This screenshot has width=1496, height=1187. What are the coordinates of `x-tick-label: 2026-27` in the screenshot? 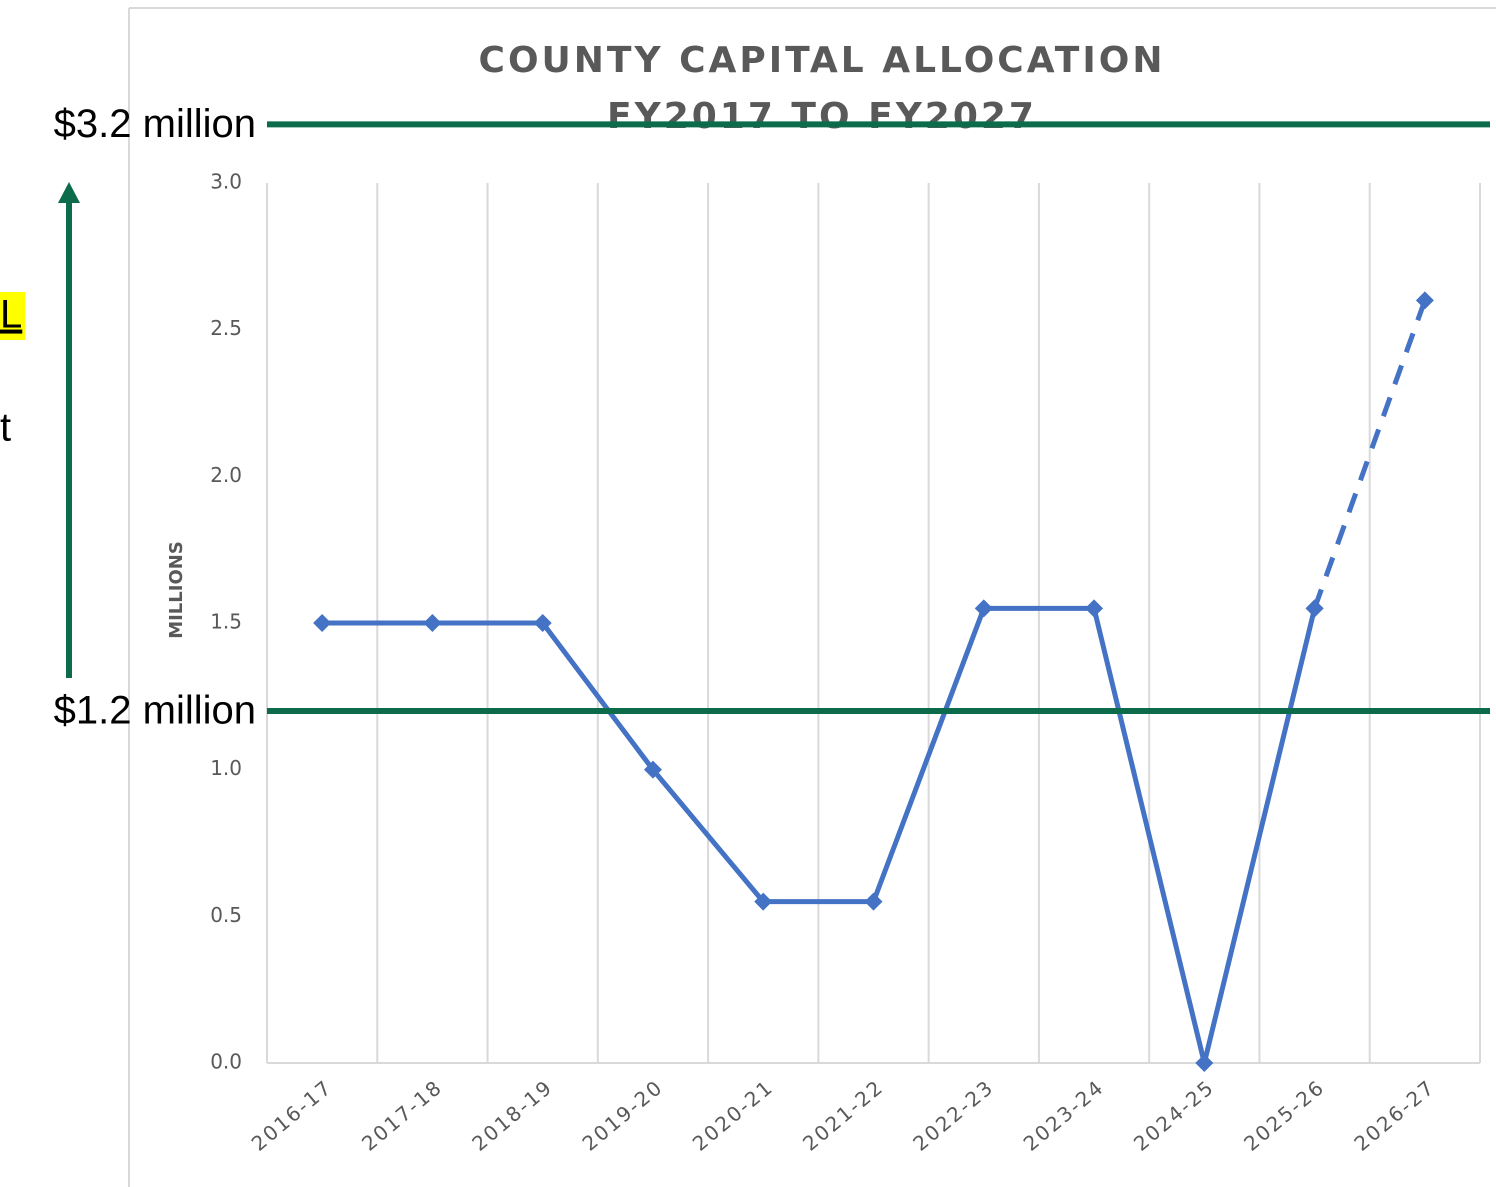 It's located at (1394, 1115).